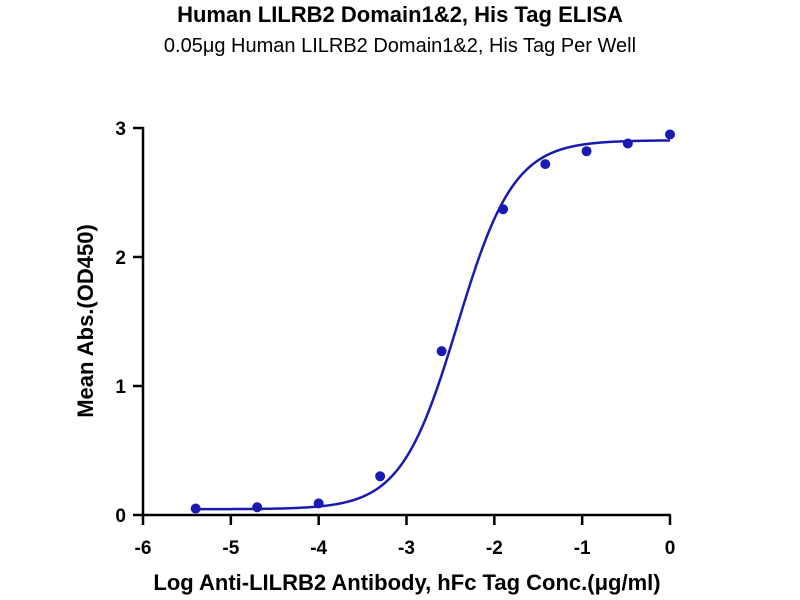 This screenshot has width=800, height=600. What do you see at coordinates (670, 548) in the screenshot?
I see `x-tick-label: 0` at bounding box center [670, 548].